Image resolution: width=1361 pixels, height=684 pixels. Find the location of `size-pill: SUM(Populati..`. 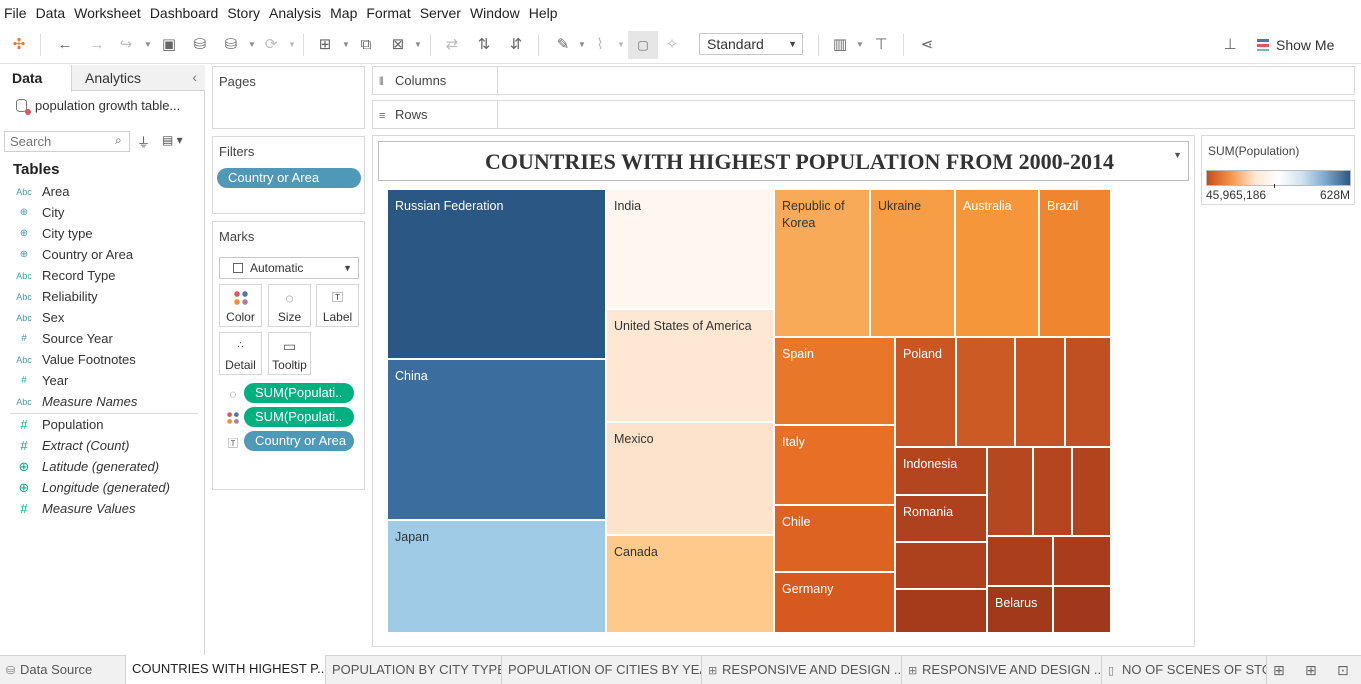

size-pill: SUM(Populati.. is located at coordinates (299, 393).